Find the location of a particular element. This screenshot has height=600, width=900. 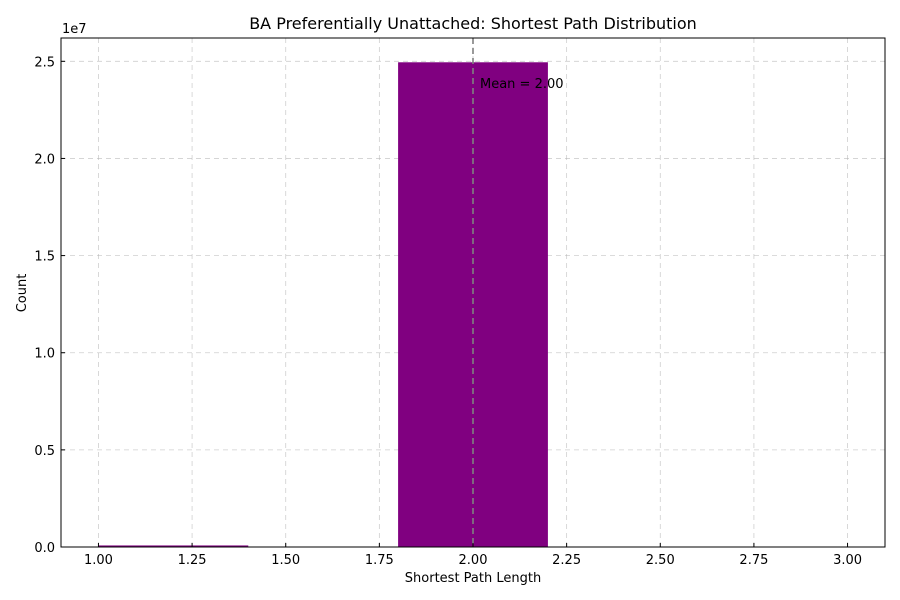

x-tick-label: 2.75 is located at coordinates (753, 560).